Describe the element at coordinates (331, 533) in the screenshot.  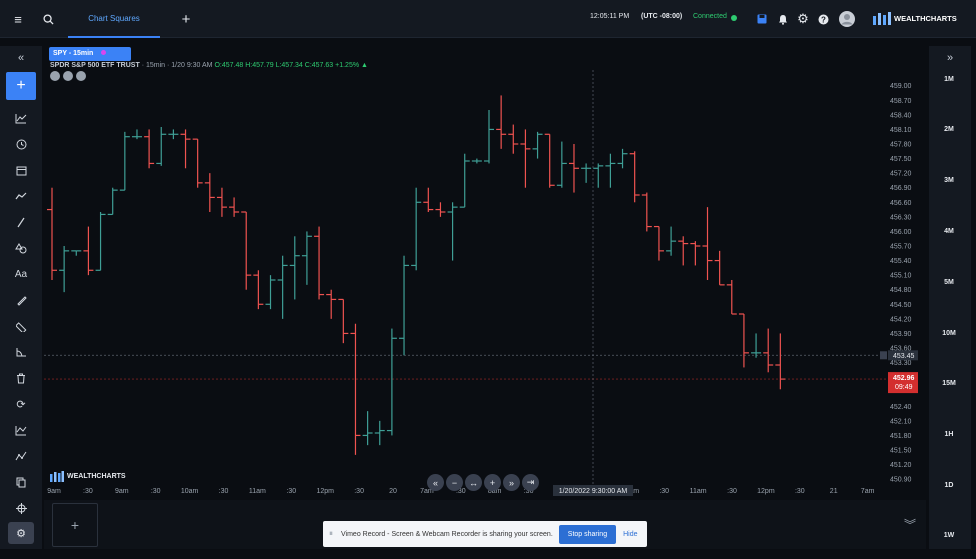
I see `drag-handle-icon: ⏸` at that location.